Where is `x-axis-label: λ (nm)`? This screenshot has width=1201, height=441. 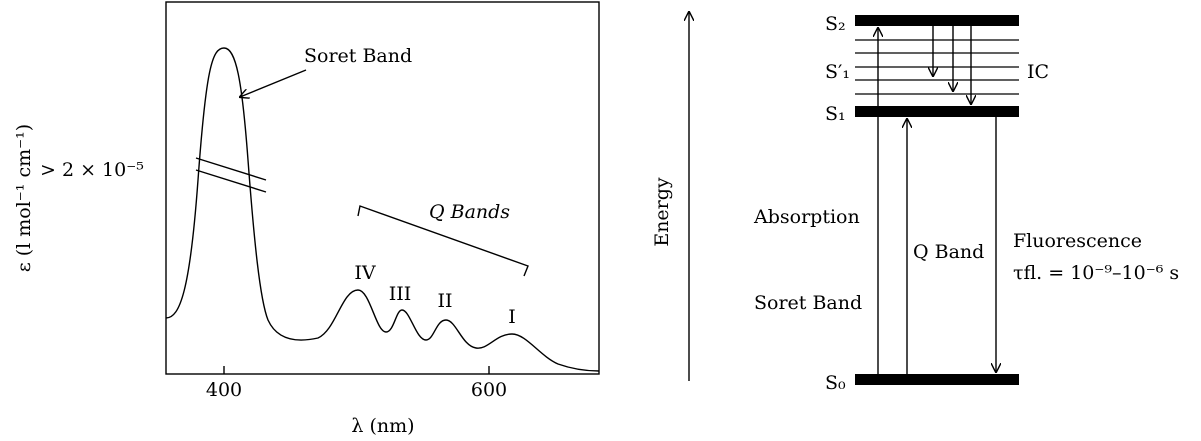 x-axis-label: λ (nm) is located at coordinates (382, 426).